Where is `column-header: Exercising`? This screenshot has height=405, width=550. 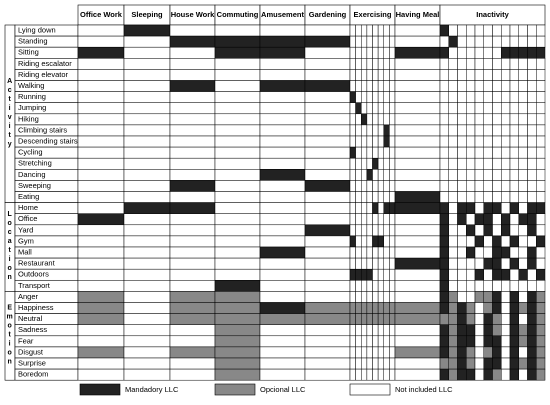
column-header: Exercising is located at coordinates (373, 14).